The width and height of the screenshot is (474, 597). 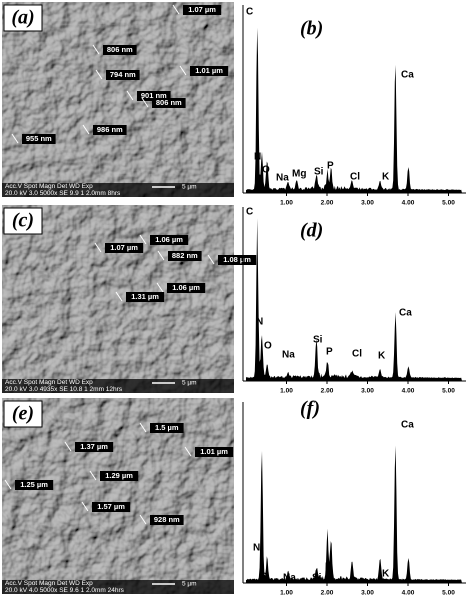 I want to click on annotation: 1.5 µm, so click(x=167, y=427).